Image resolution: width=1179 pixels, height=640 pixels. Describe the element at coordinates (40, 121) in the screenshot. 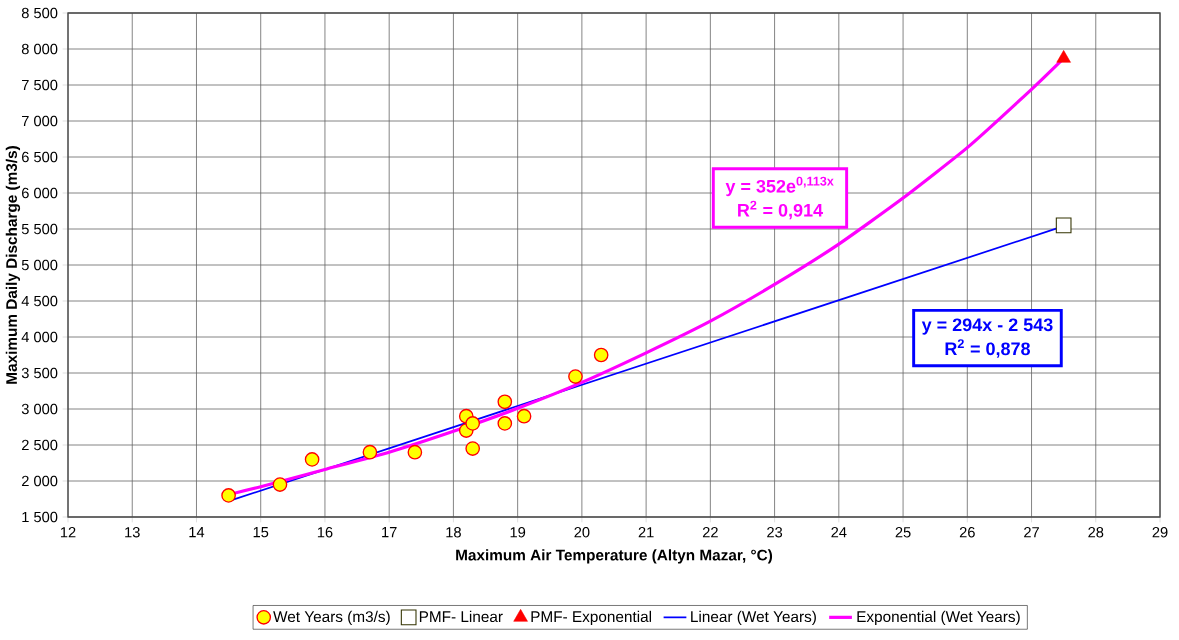

I see `y-tick-label: 7 000` at that location.